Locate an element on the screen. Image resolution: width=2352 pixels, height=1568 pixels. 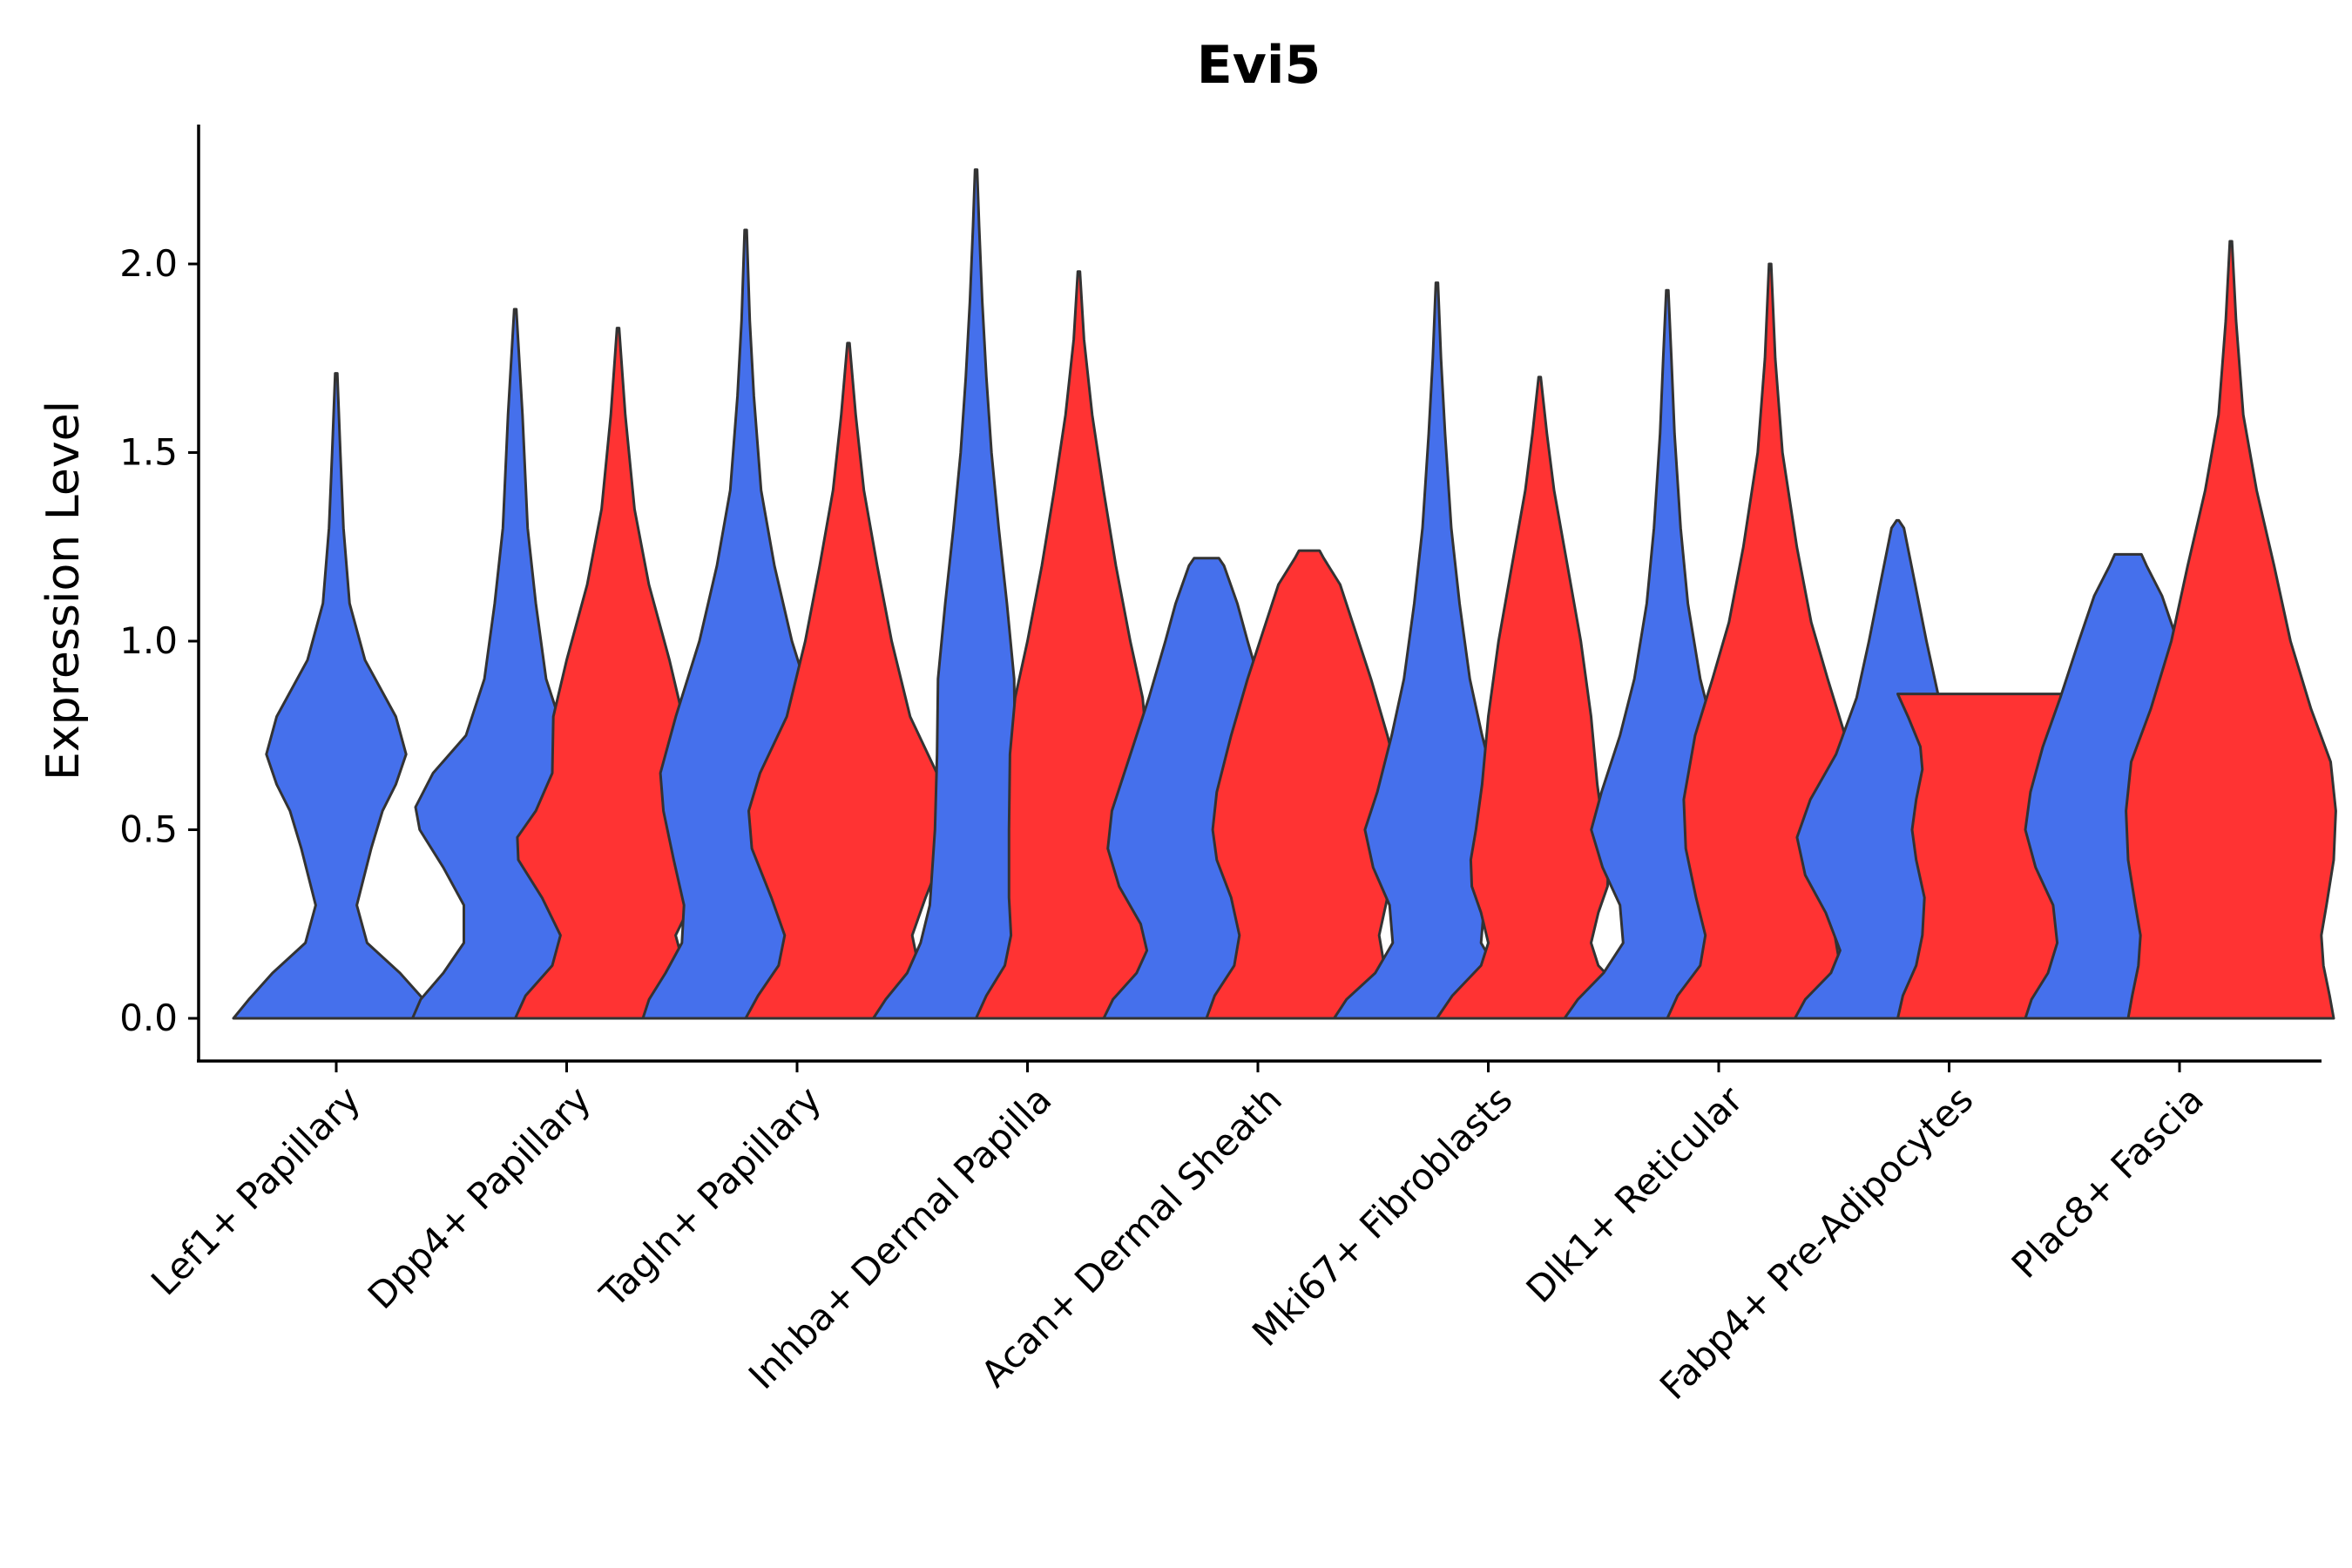
y-tick-label: 1.5 is located at coordinates (148, 452).